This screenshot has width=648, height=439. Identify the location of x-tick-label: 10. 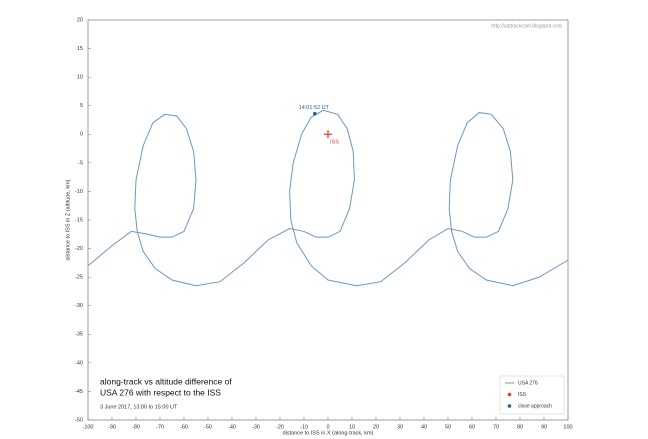
(352, 427).